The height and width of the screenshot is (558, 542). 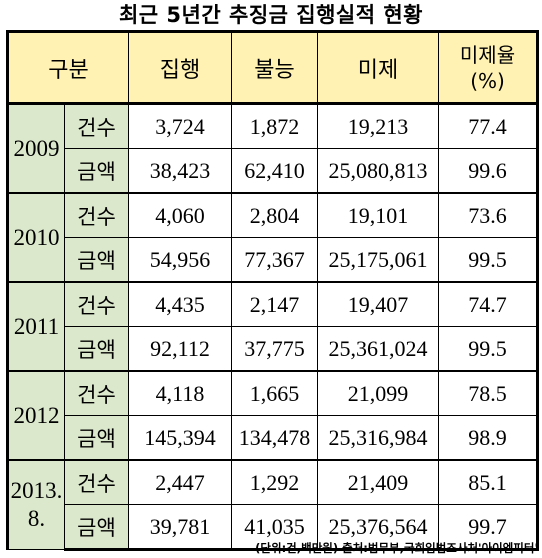 I want to click on table-row: 금액 145,394 134,478 25,316,984 98.9, so click(x=273, y=438).